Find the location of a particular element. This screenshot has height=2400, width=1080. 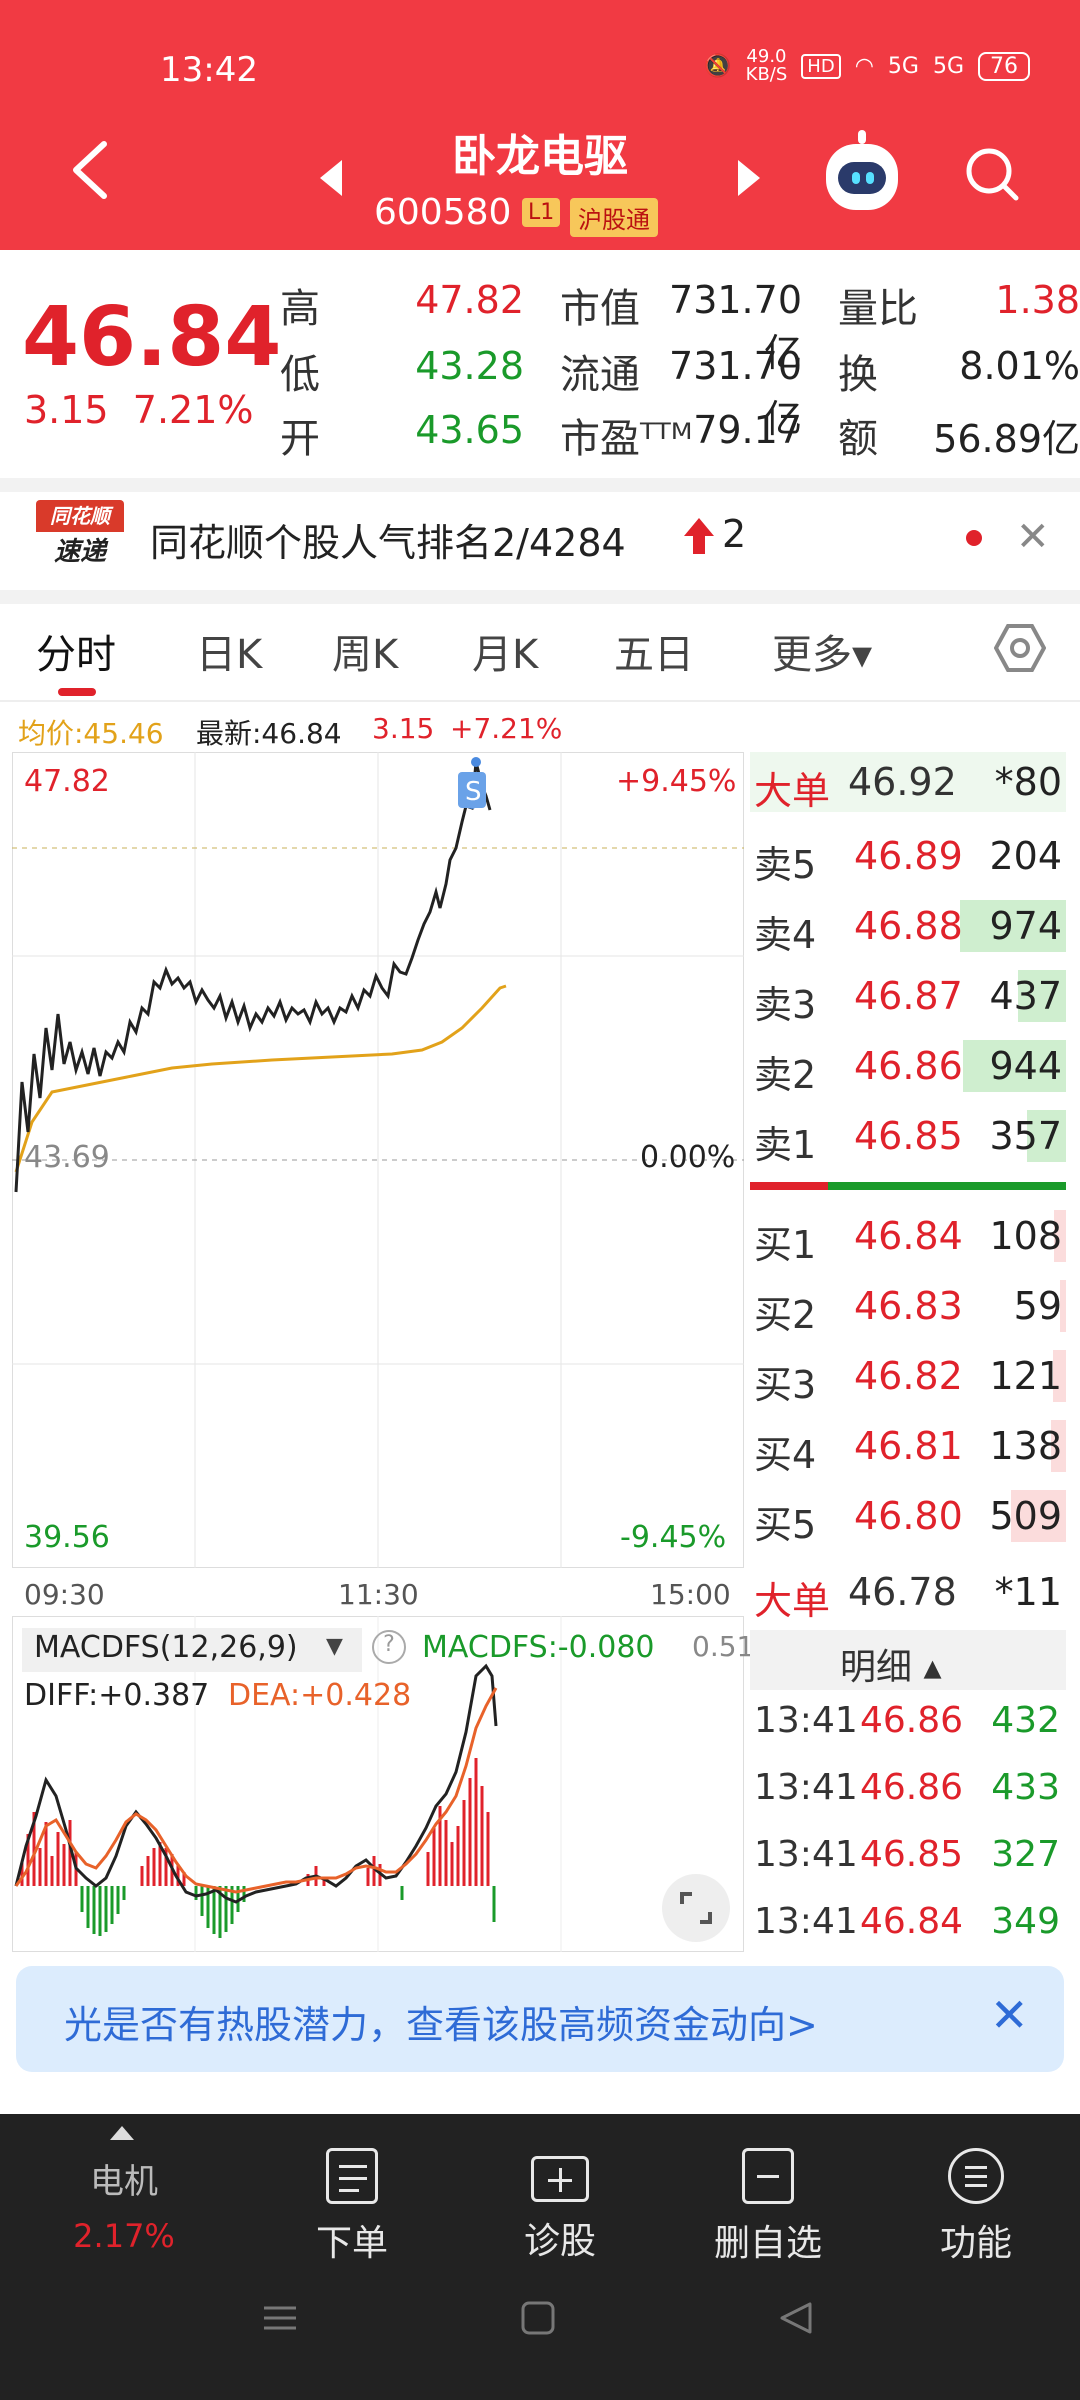

trade-vol: 433 is located at coordinates (1025, 1787).